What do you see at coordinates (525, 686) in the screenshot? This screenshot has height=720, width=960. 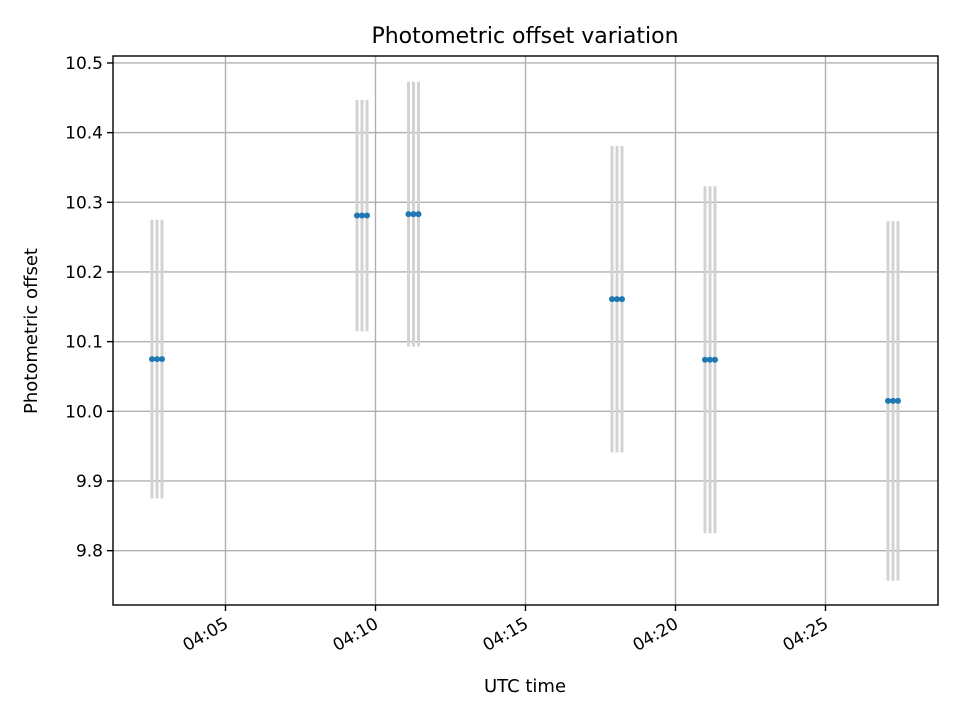 I see `x-axis-label: UTC time` at bounding box center [525, 686].